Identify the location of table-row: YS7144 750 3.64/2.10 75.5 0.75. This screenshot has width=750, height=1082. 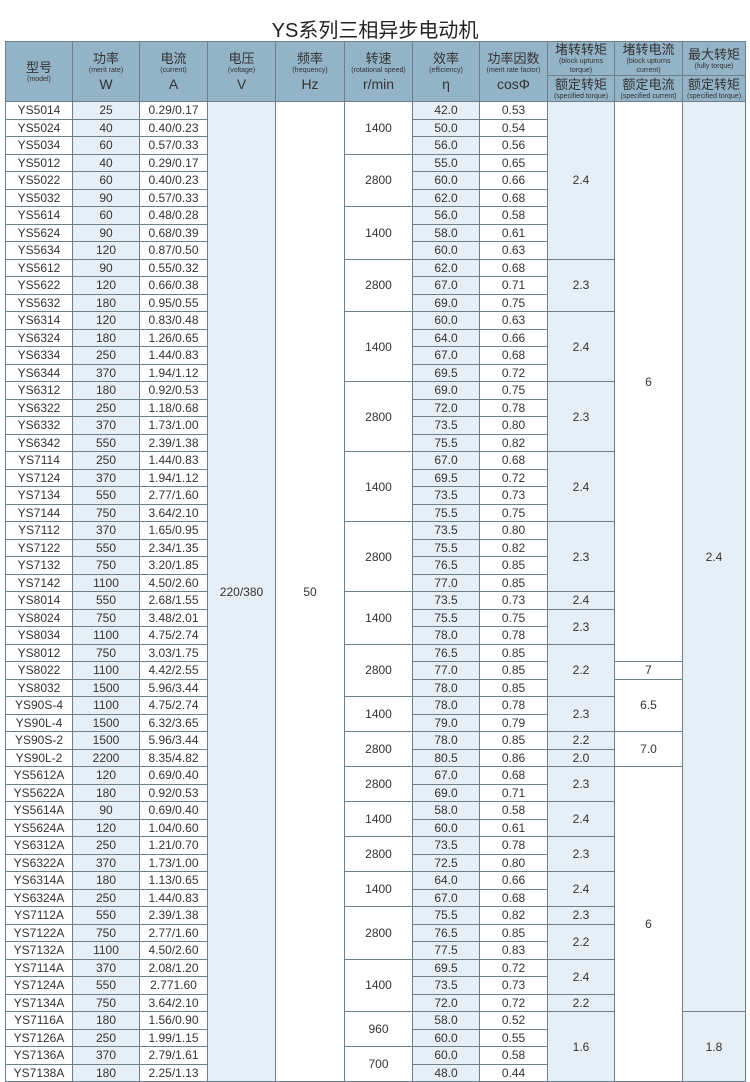
(375, 512).